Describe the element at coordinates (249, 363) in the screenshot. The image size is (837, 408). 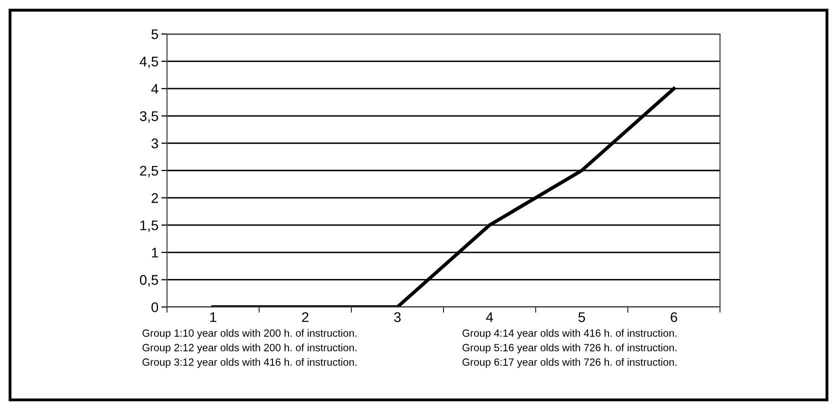
I see `text: Group 3:12 year olds with 416 h. of instruction.` at that location.